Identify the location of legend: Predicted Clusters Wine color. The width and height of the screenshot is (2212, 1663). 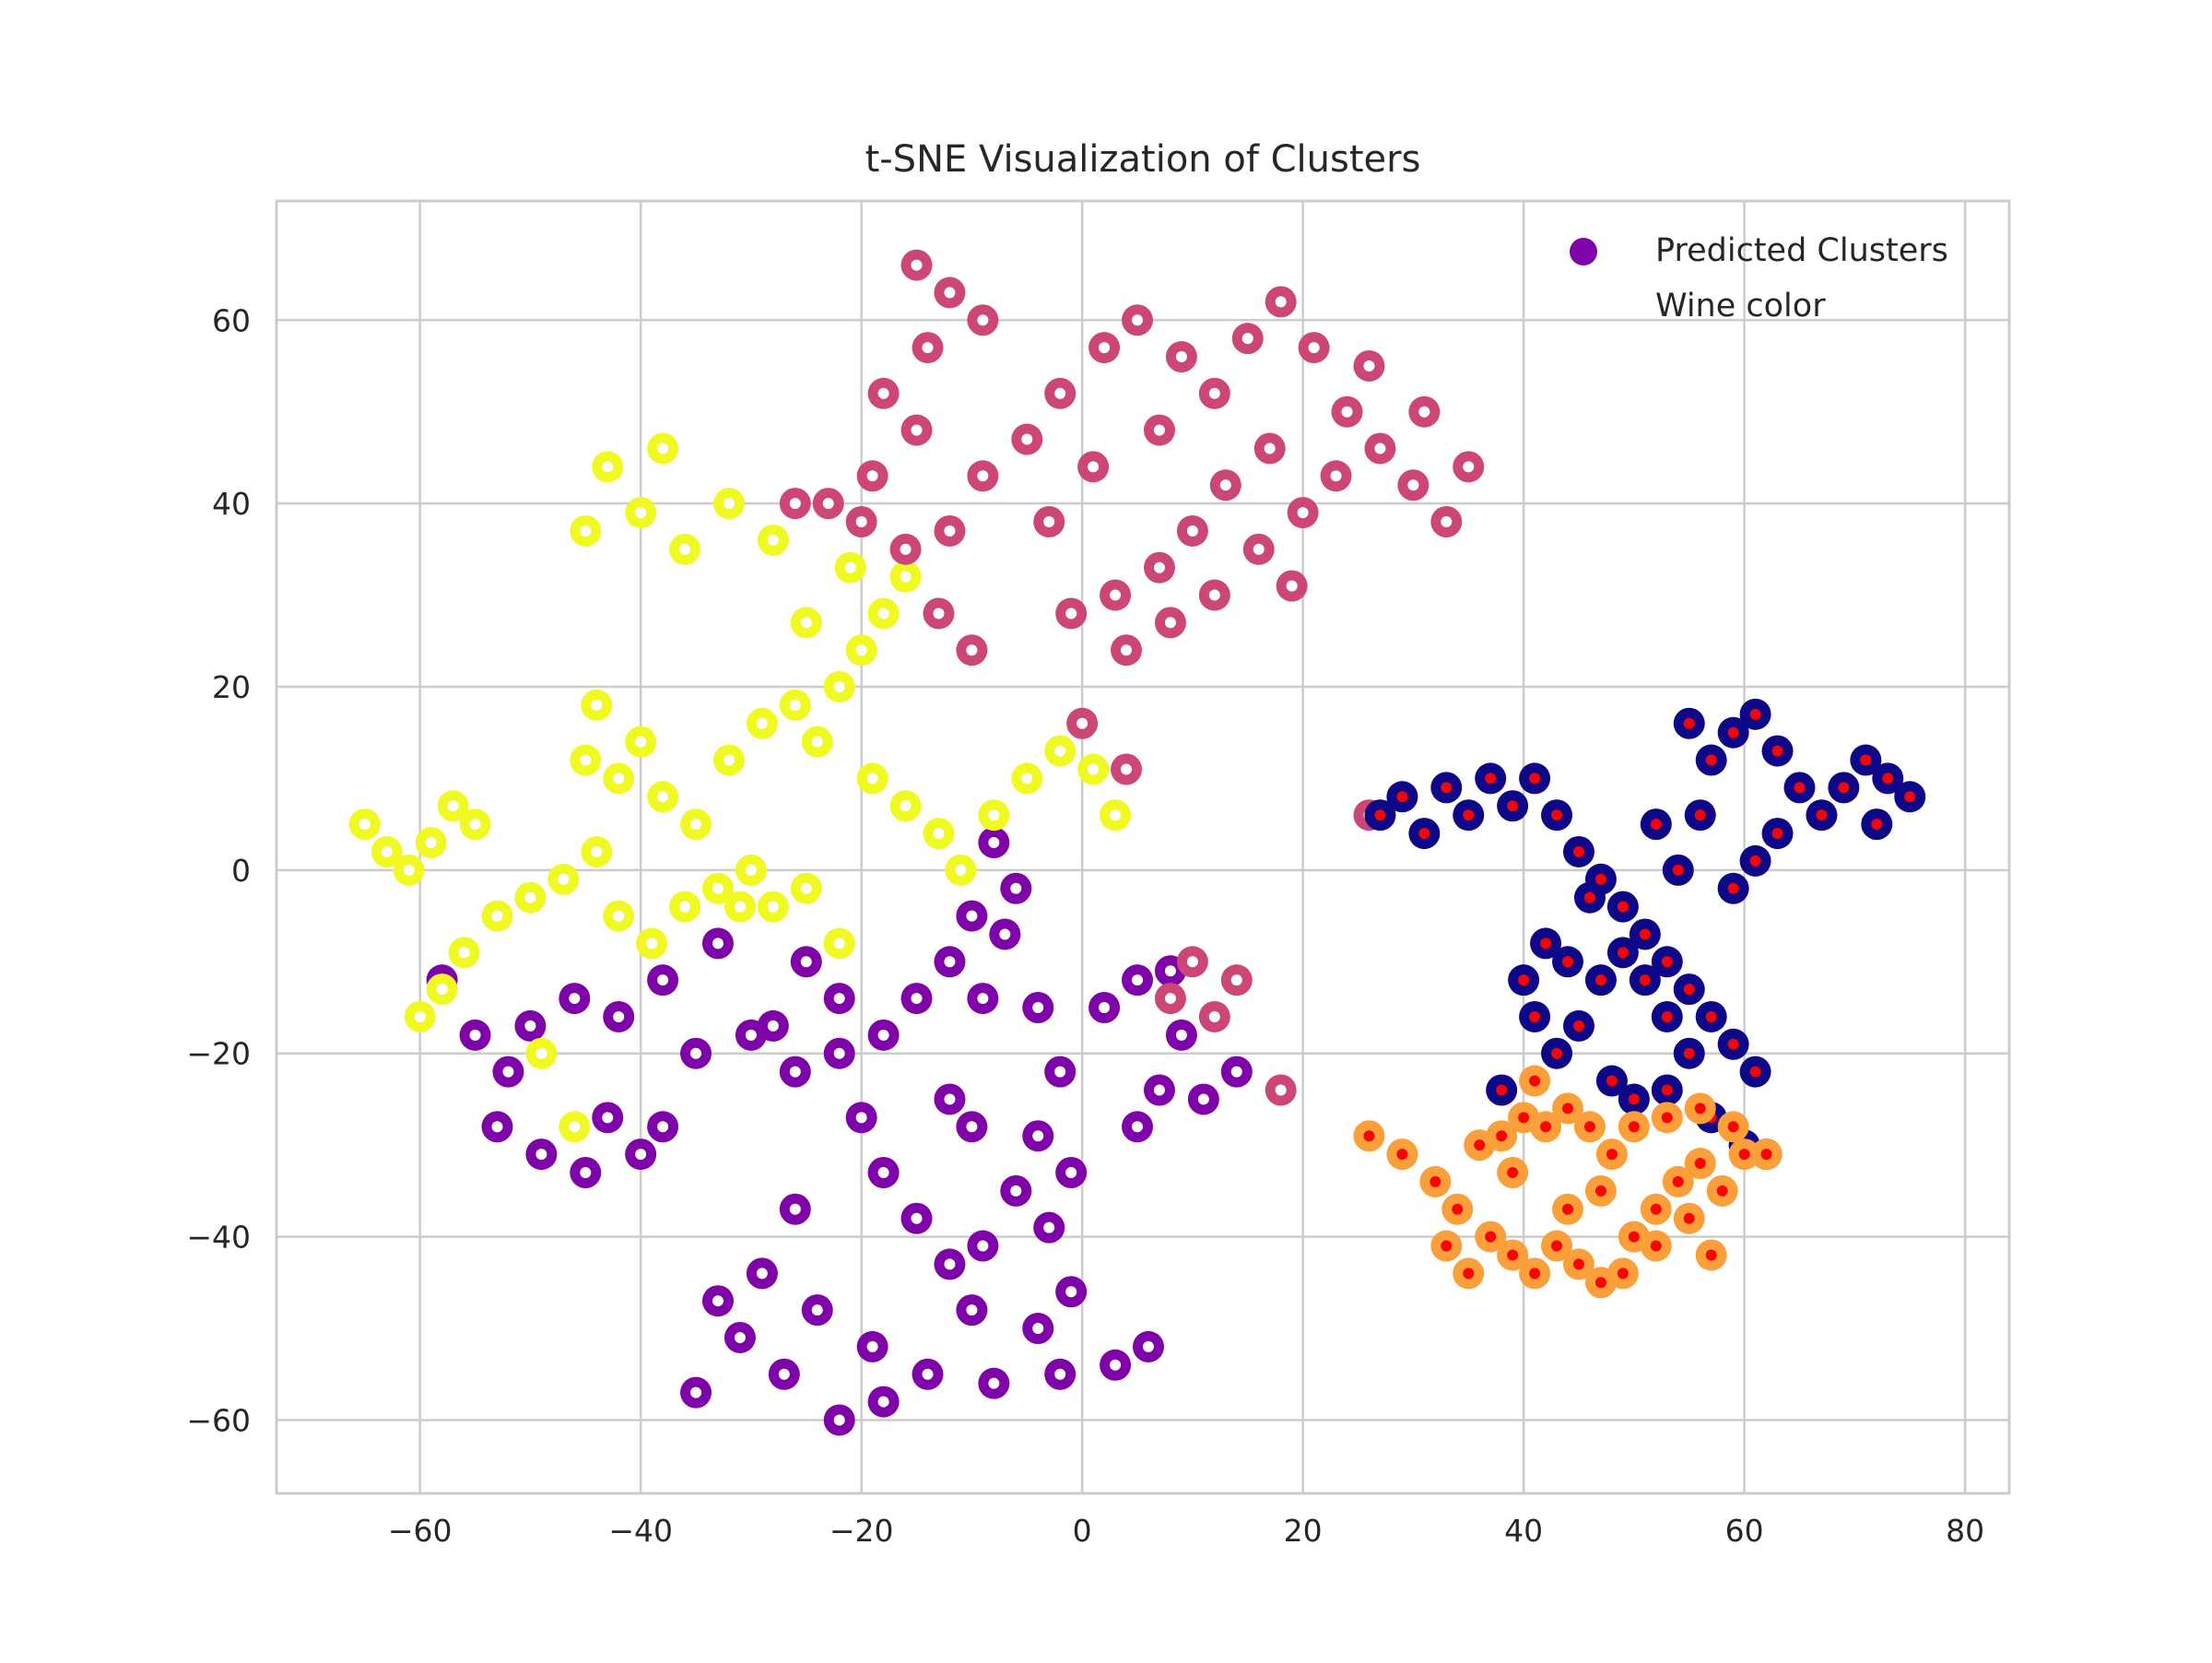
(1759, 278).